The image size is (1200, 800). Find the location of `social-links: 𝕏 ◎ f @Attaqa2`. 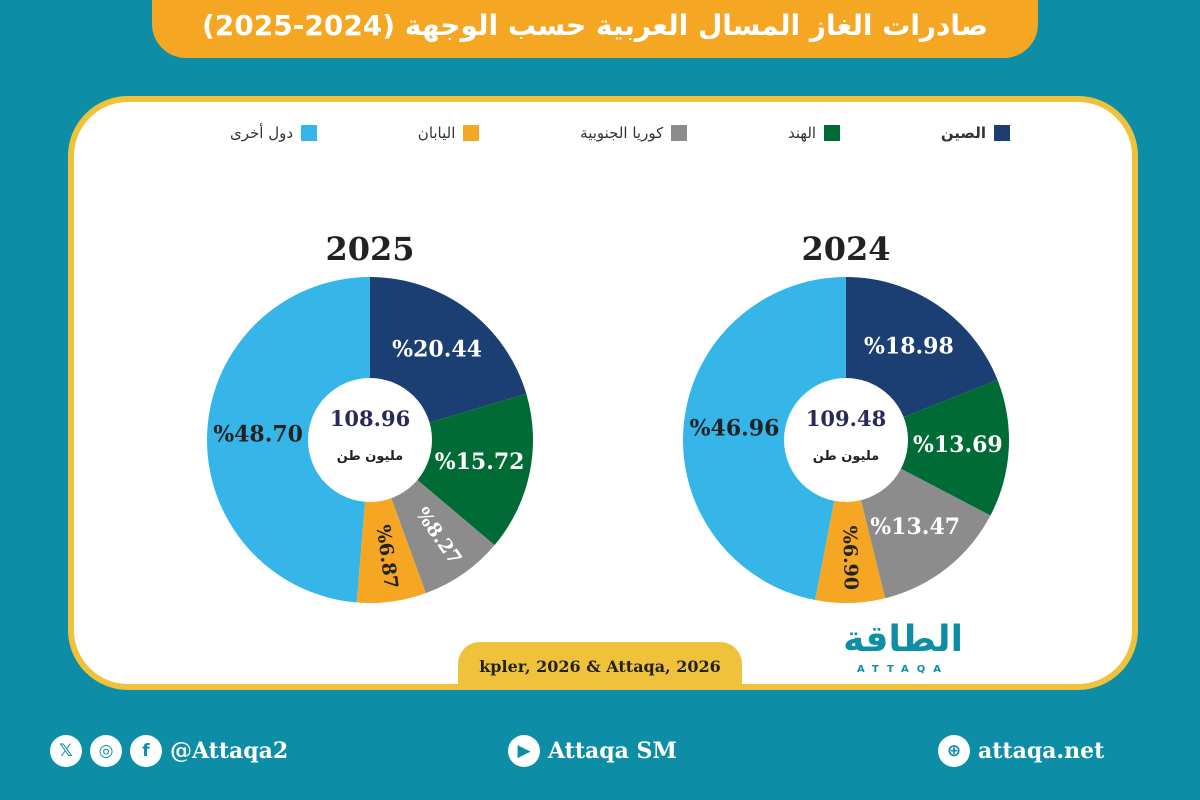

social-links: 𝕏 ◎ f @Attaqa2 is located at coordinates (169, 751).